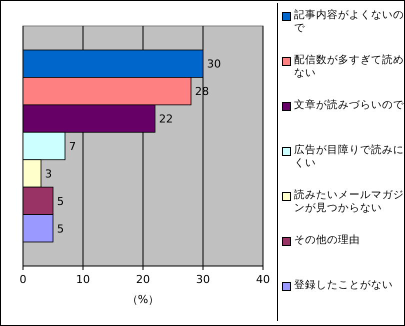 Image resolution: width=405 pixels, height=326 pixels. What do you see at coordinates (166, 119) in the screenshot?
I see `data-label: 22` at bounding box center [166, 119].